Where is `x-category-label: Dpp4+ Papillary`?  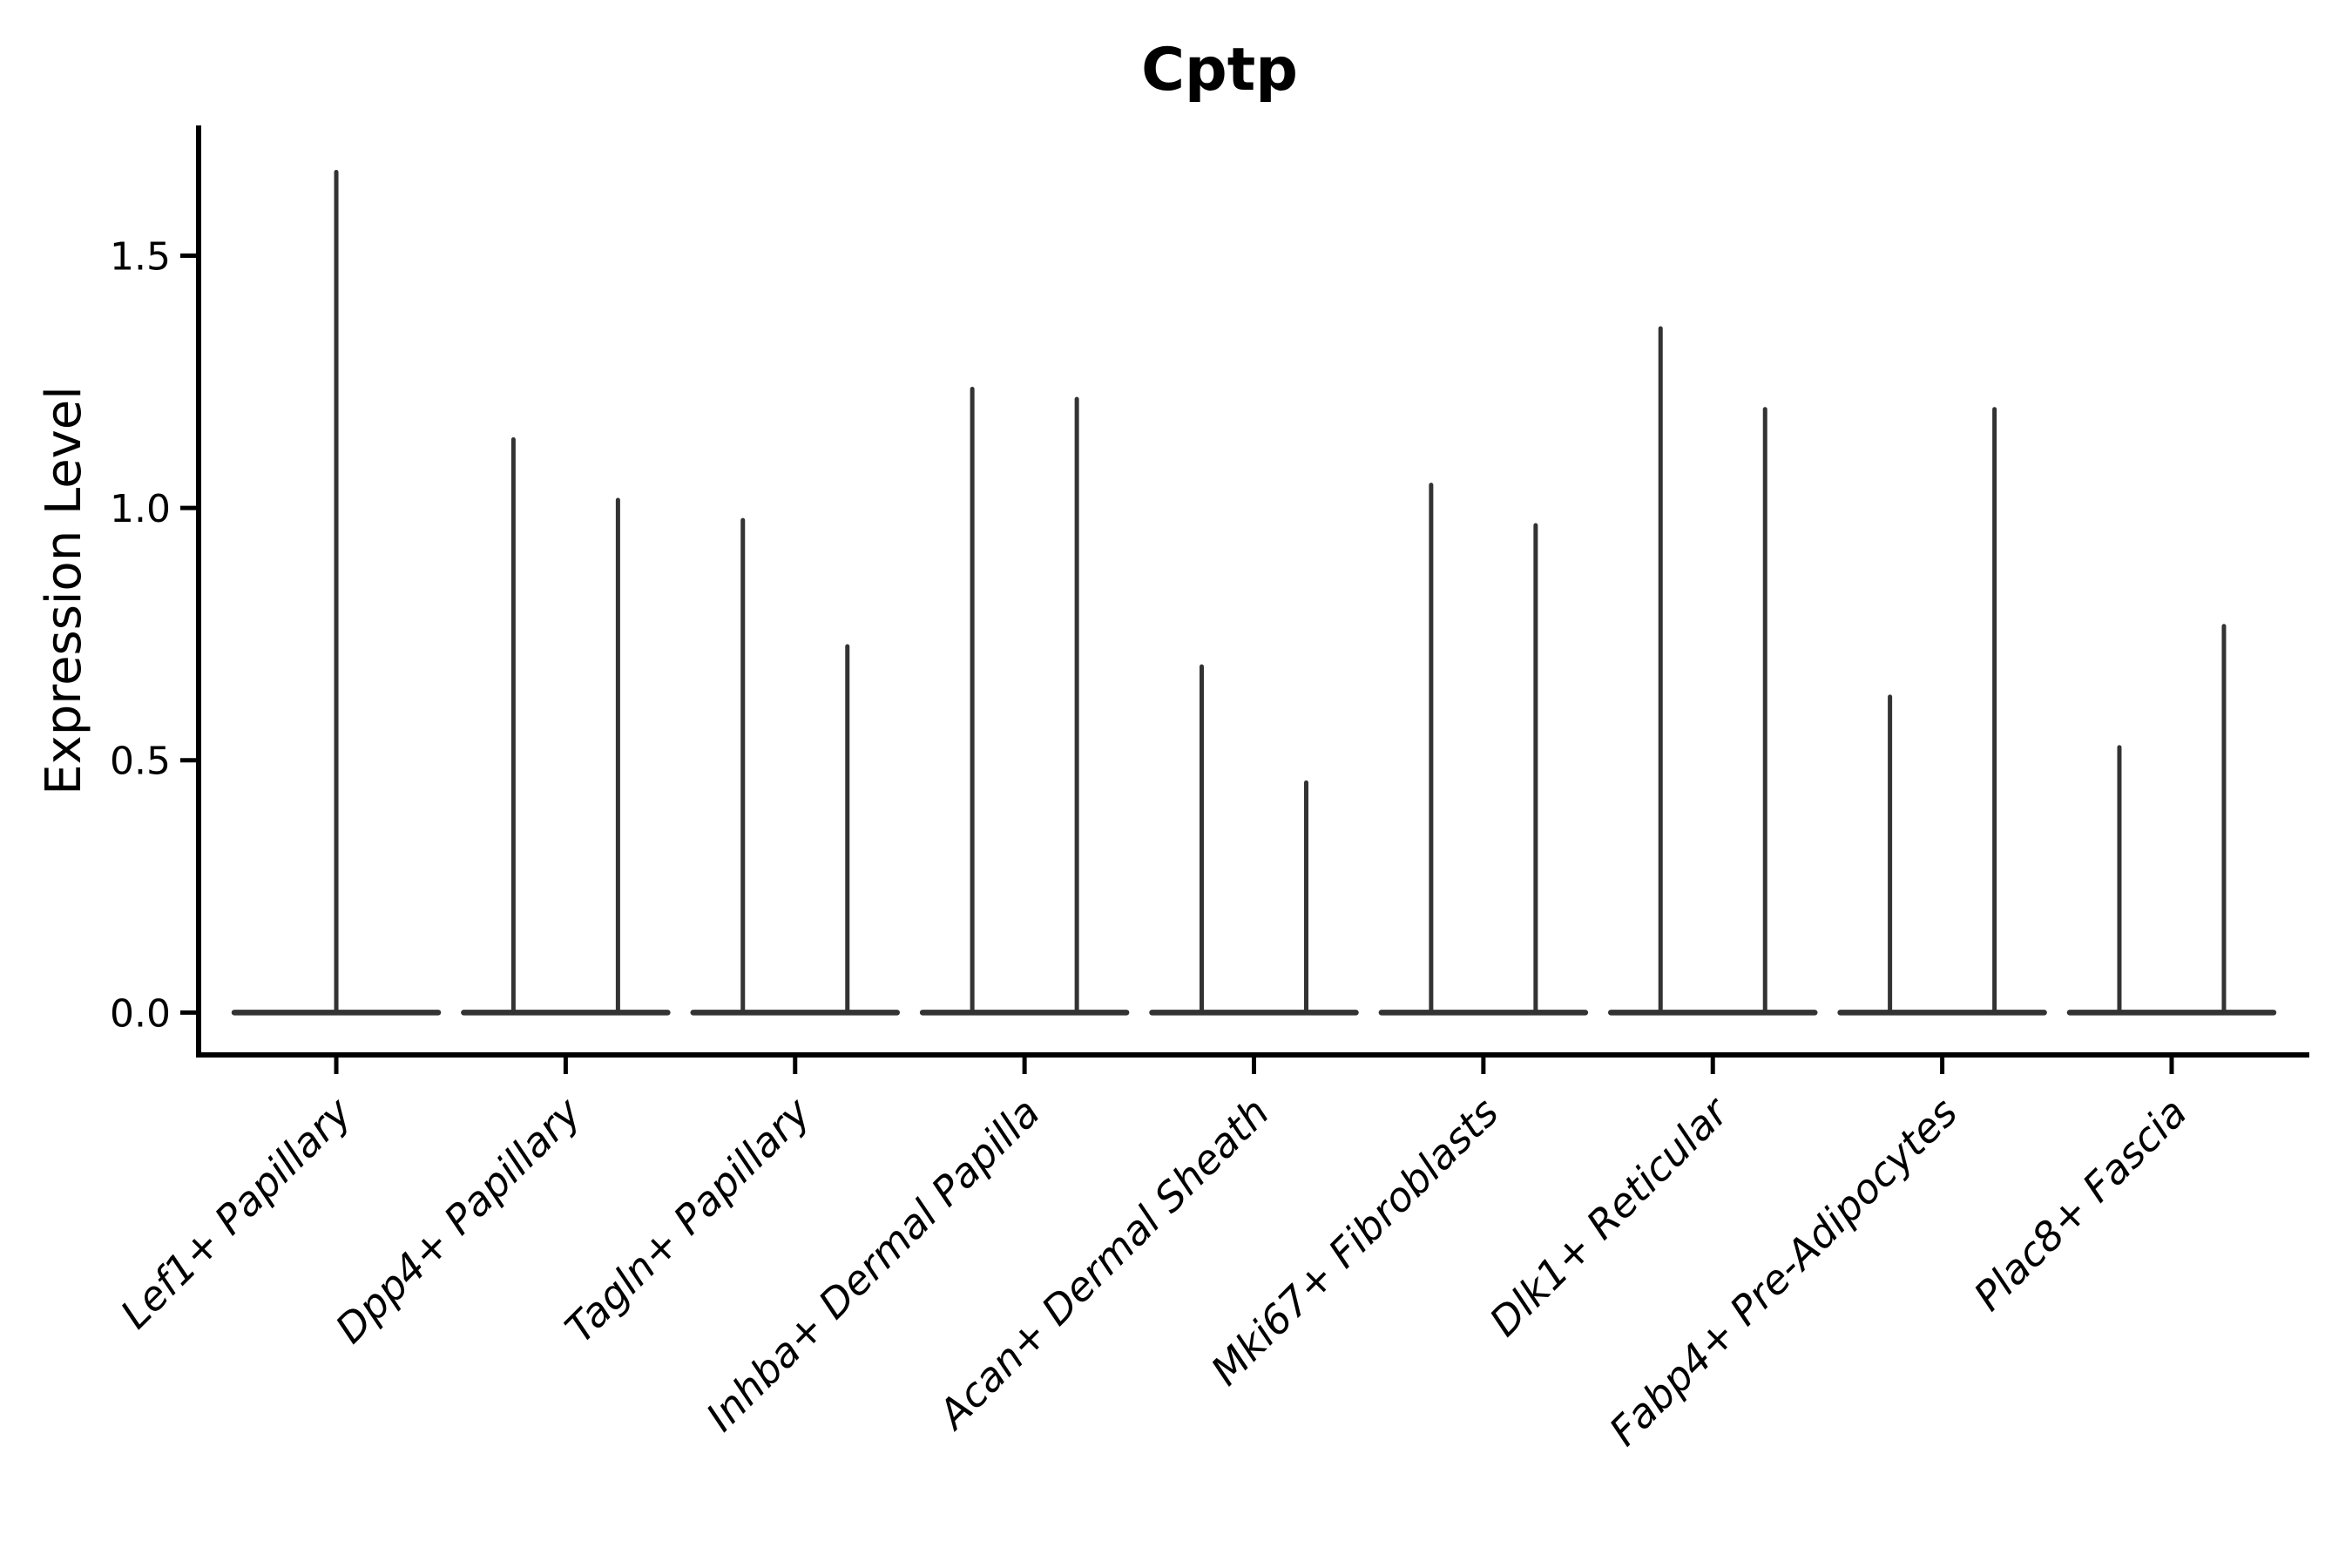 x-category-label: Dpp4+ Papillary is located at coordinates (458, 1220).